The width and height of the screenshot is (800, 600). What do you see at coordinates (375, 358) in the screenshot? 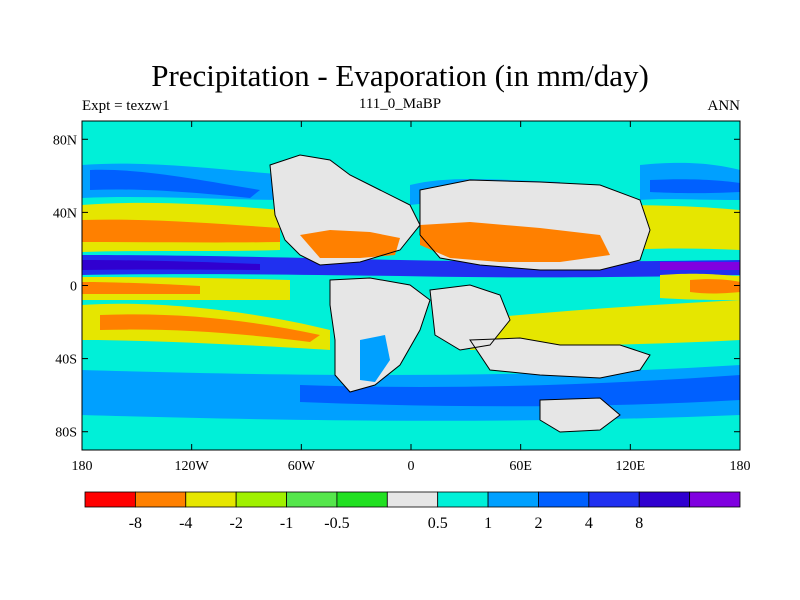
I see `south-america-wet-patch` at bounding box center [375, 358].